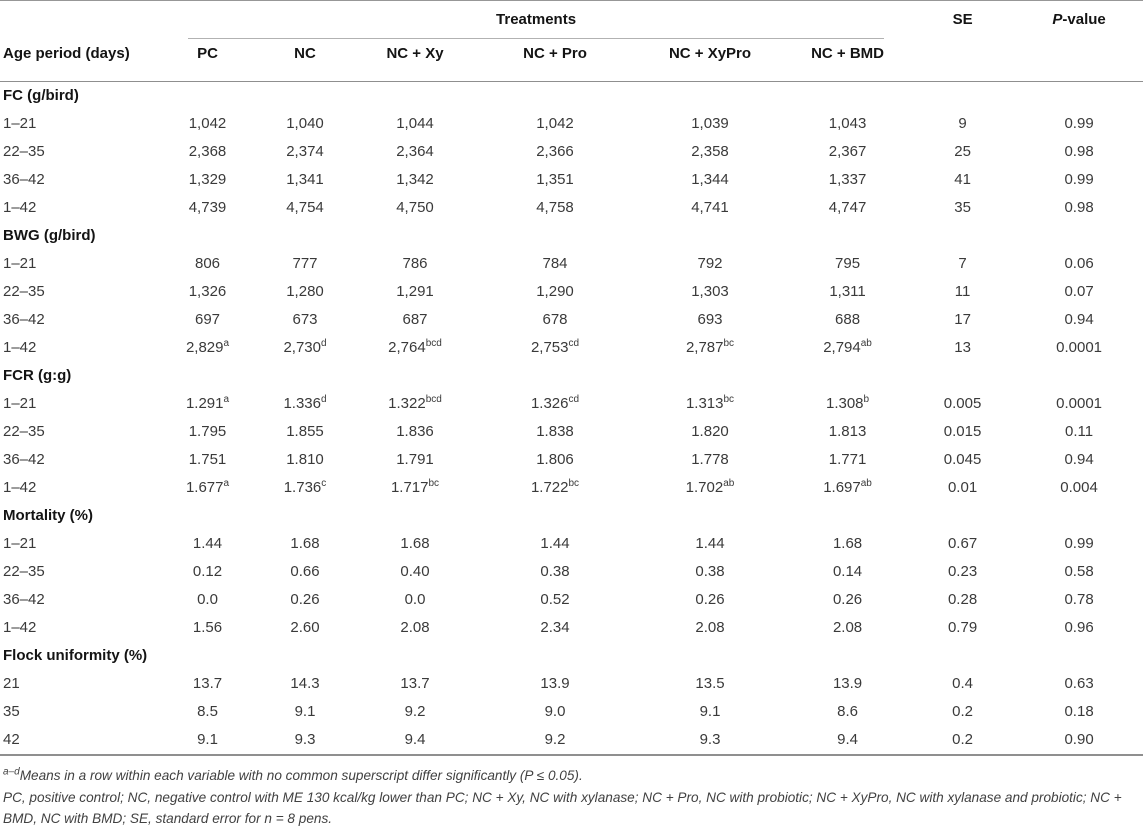 This screenshot has width=1143, height=829. Describe the element at coordinates (415, 292) in the screenshot. I see `value-cell: 1,291` at that location.